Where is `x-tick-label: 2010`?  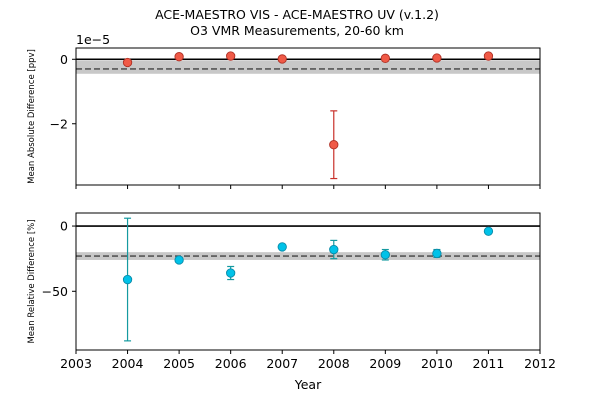
x-tick-label: 2010 is located at coordinates (437, 363).